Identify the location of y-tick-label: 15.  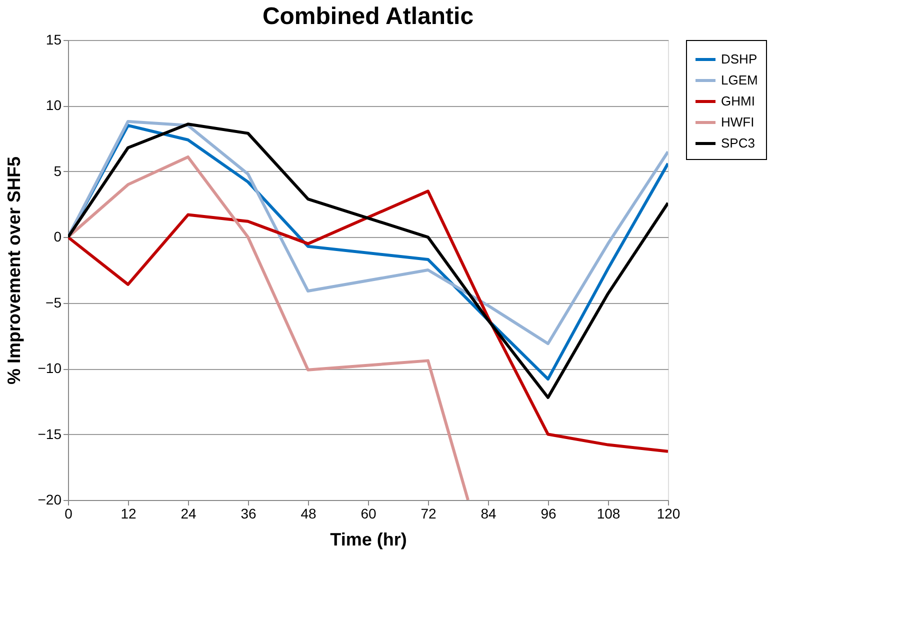
(54, 40).